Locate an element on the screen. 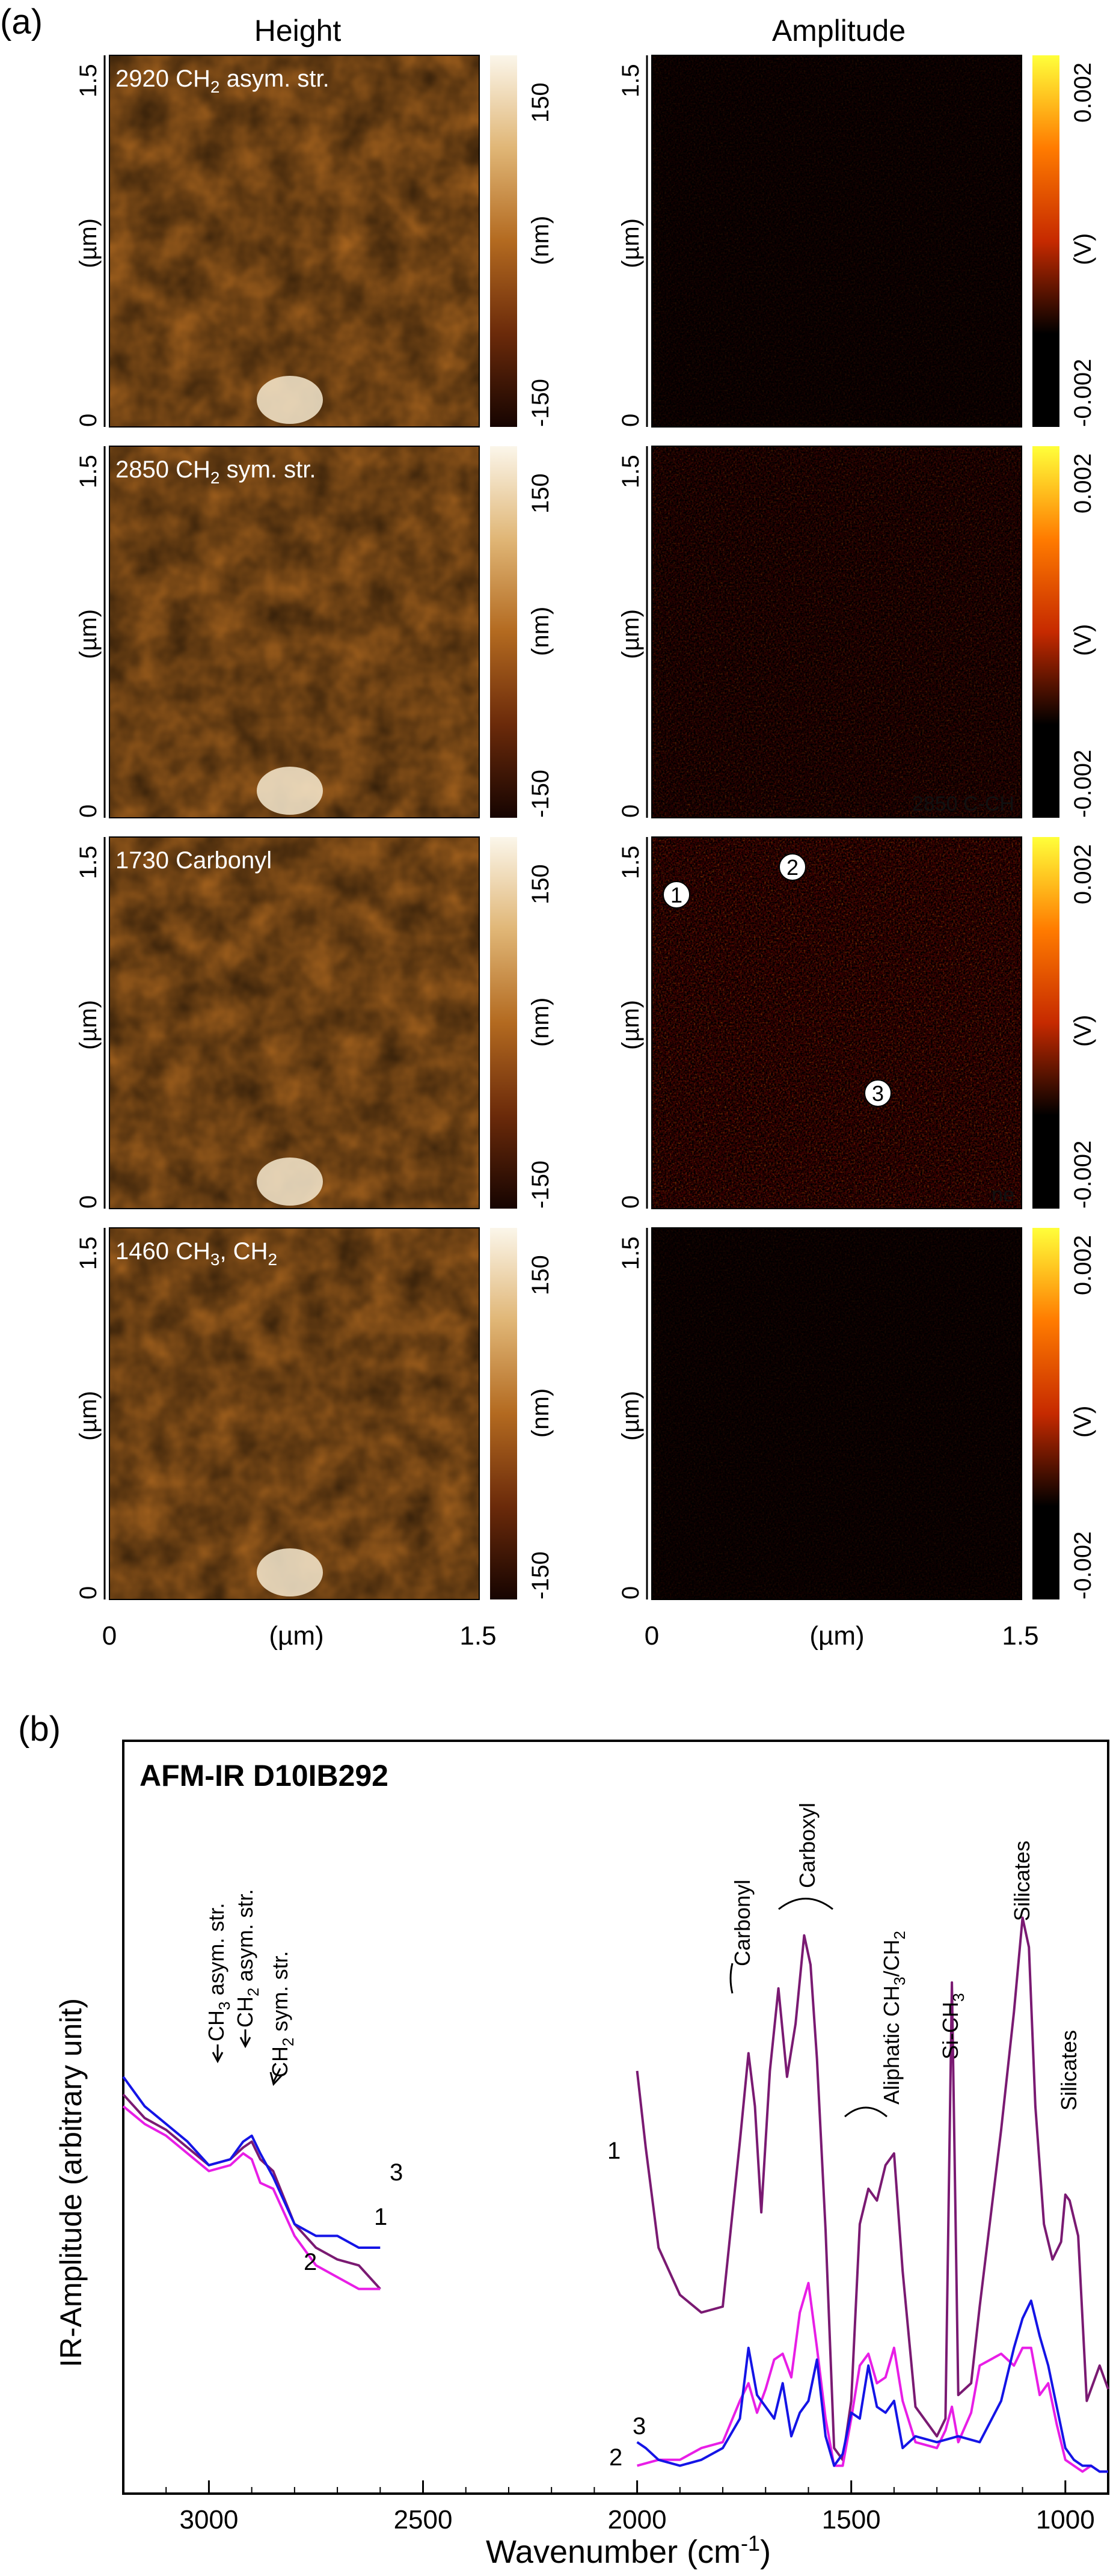 The image size is (1119, 2576). band-aliphatic: Aliphatic CH3/CH2 is located at coordinates (894, 2018).